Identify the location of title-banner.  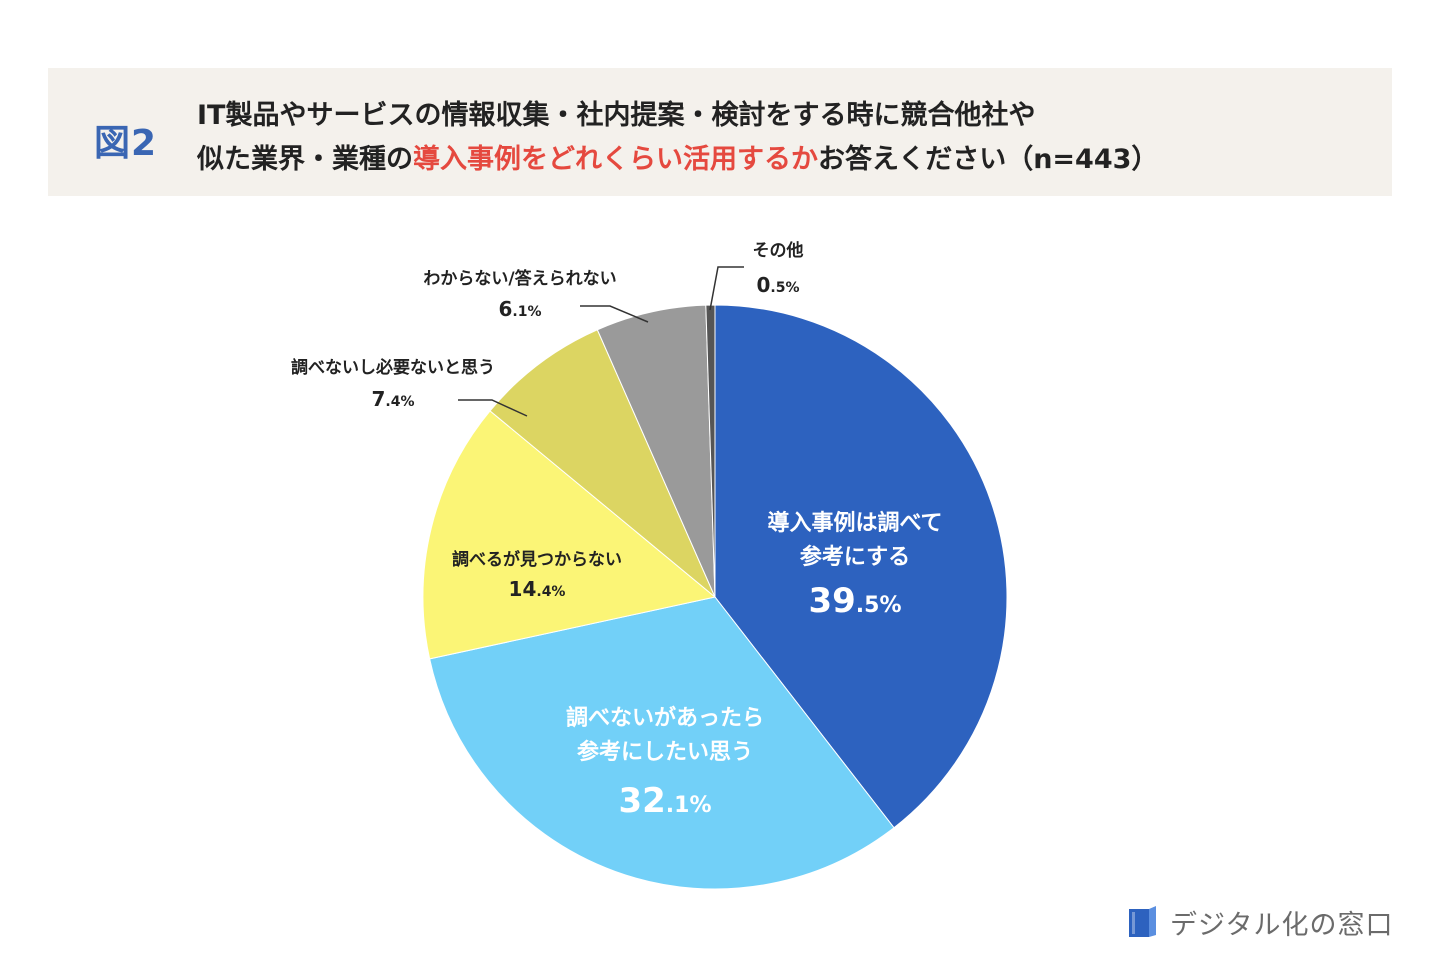
(720, 132).